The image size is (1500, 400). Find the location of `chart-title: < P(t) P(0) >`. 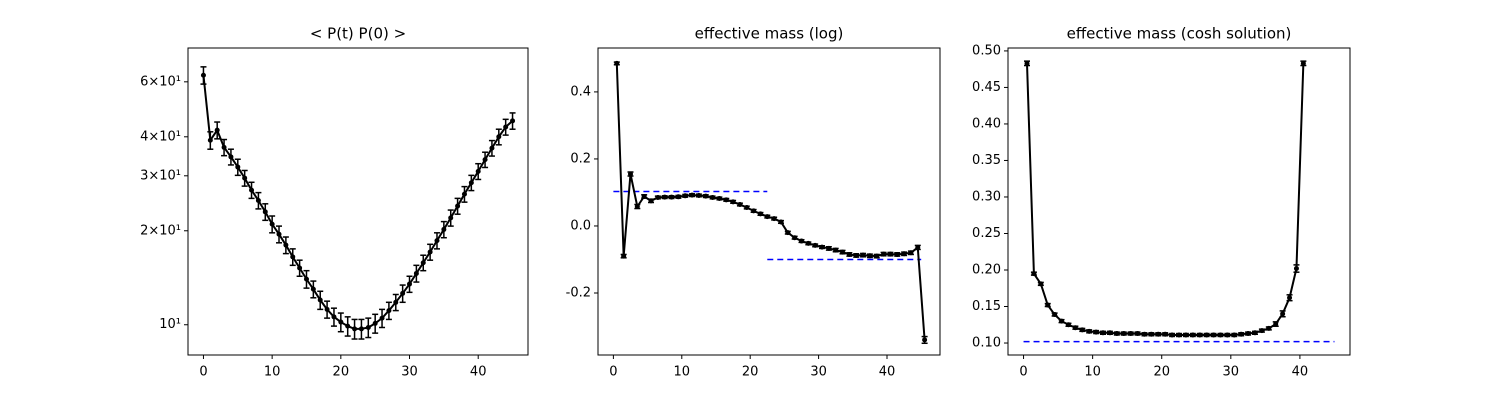

chart-title: < P(t) P(0) > is located at coordinates (358, 34).